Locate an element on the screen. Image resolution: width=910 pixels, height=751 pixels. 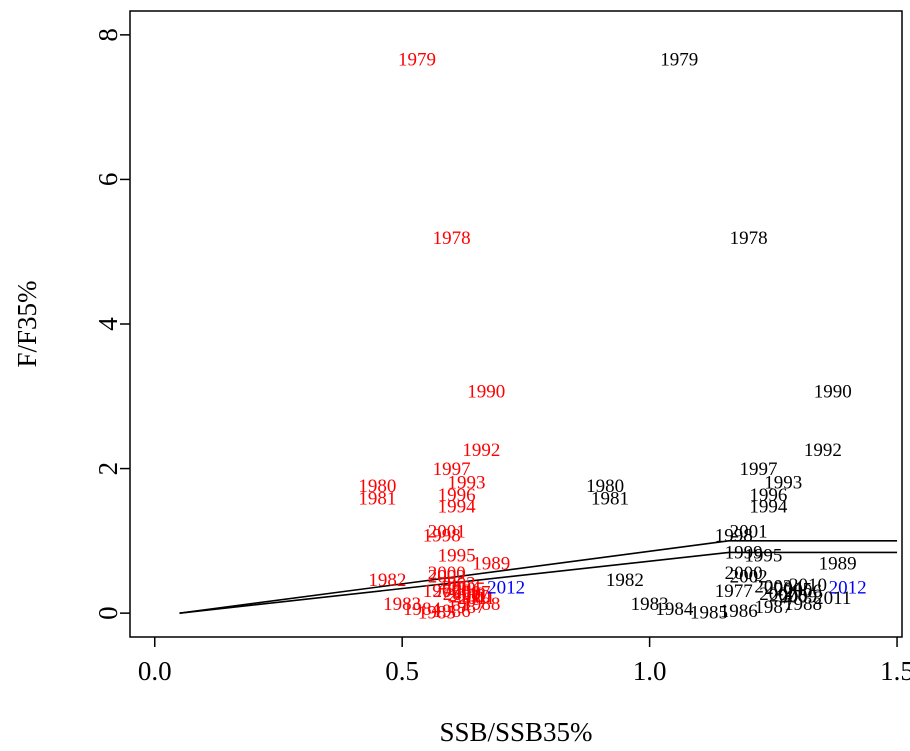
x-axis: 0.0 0.5 1.0 1.5 is located at coordinates (524, 661).